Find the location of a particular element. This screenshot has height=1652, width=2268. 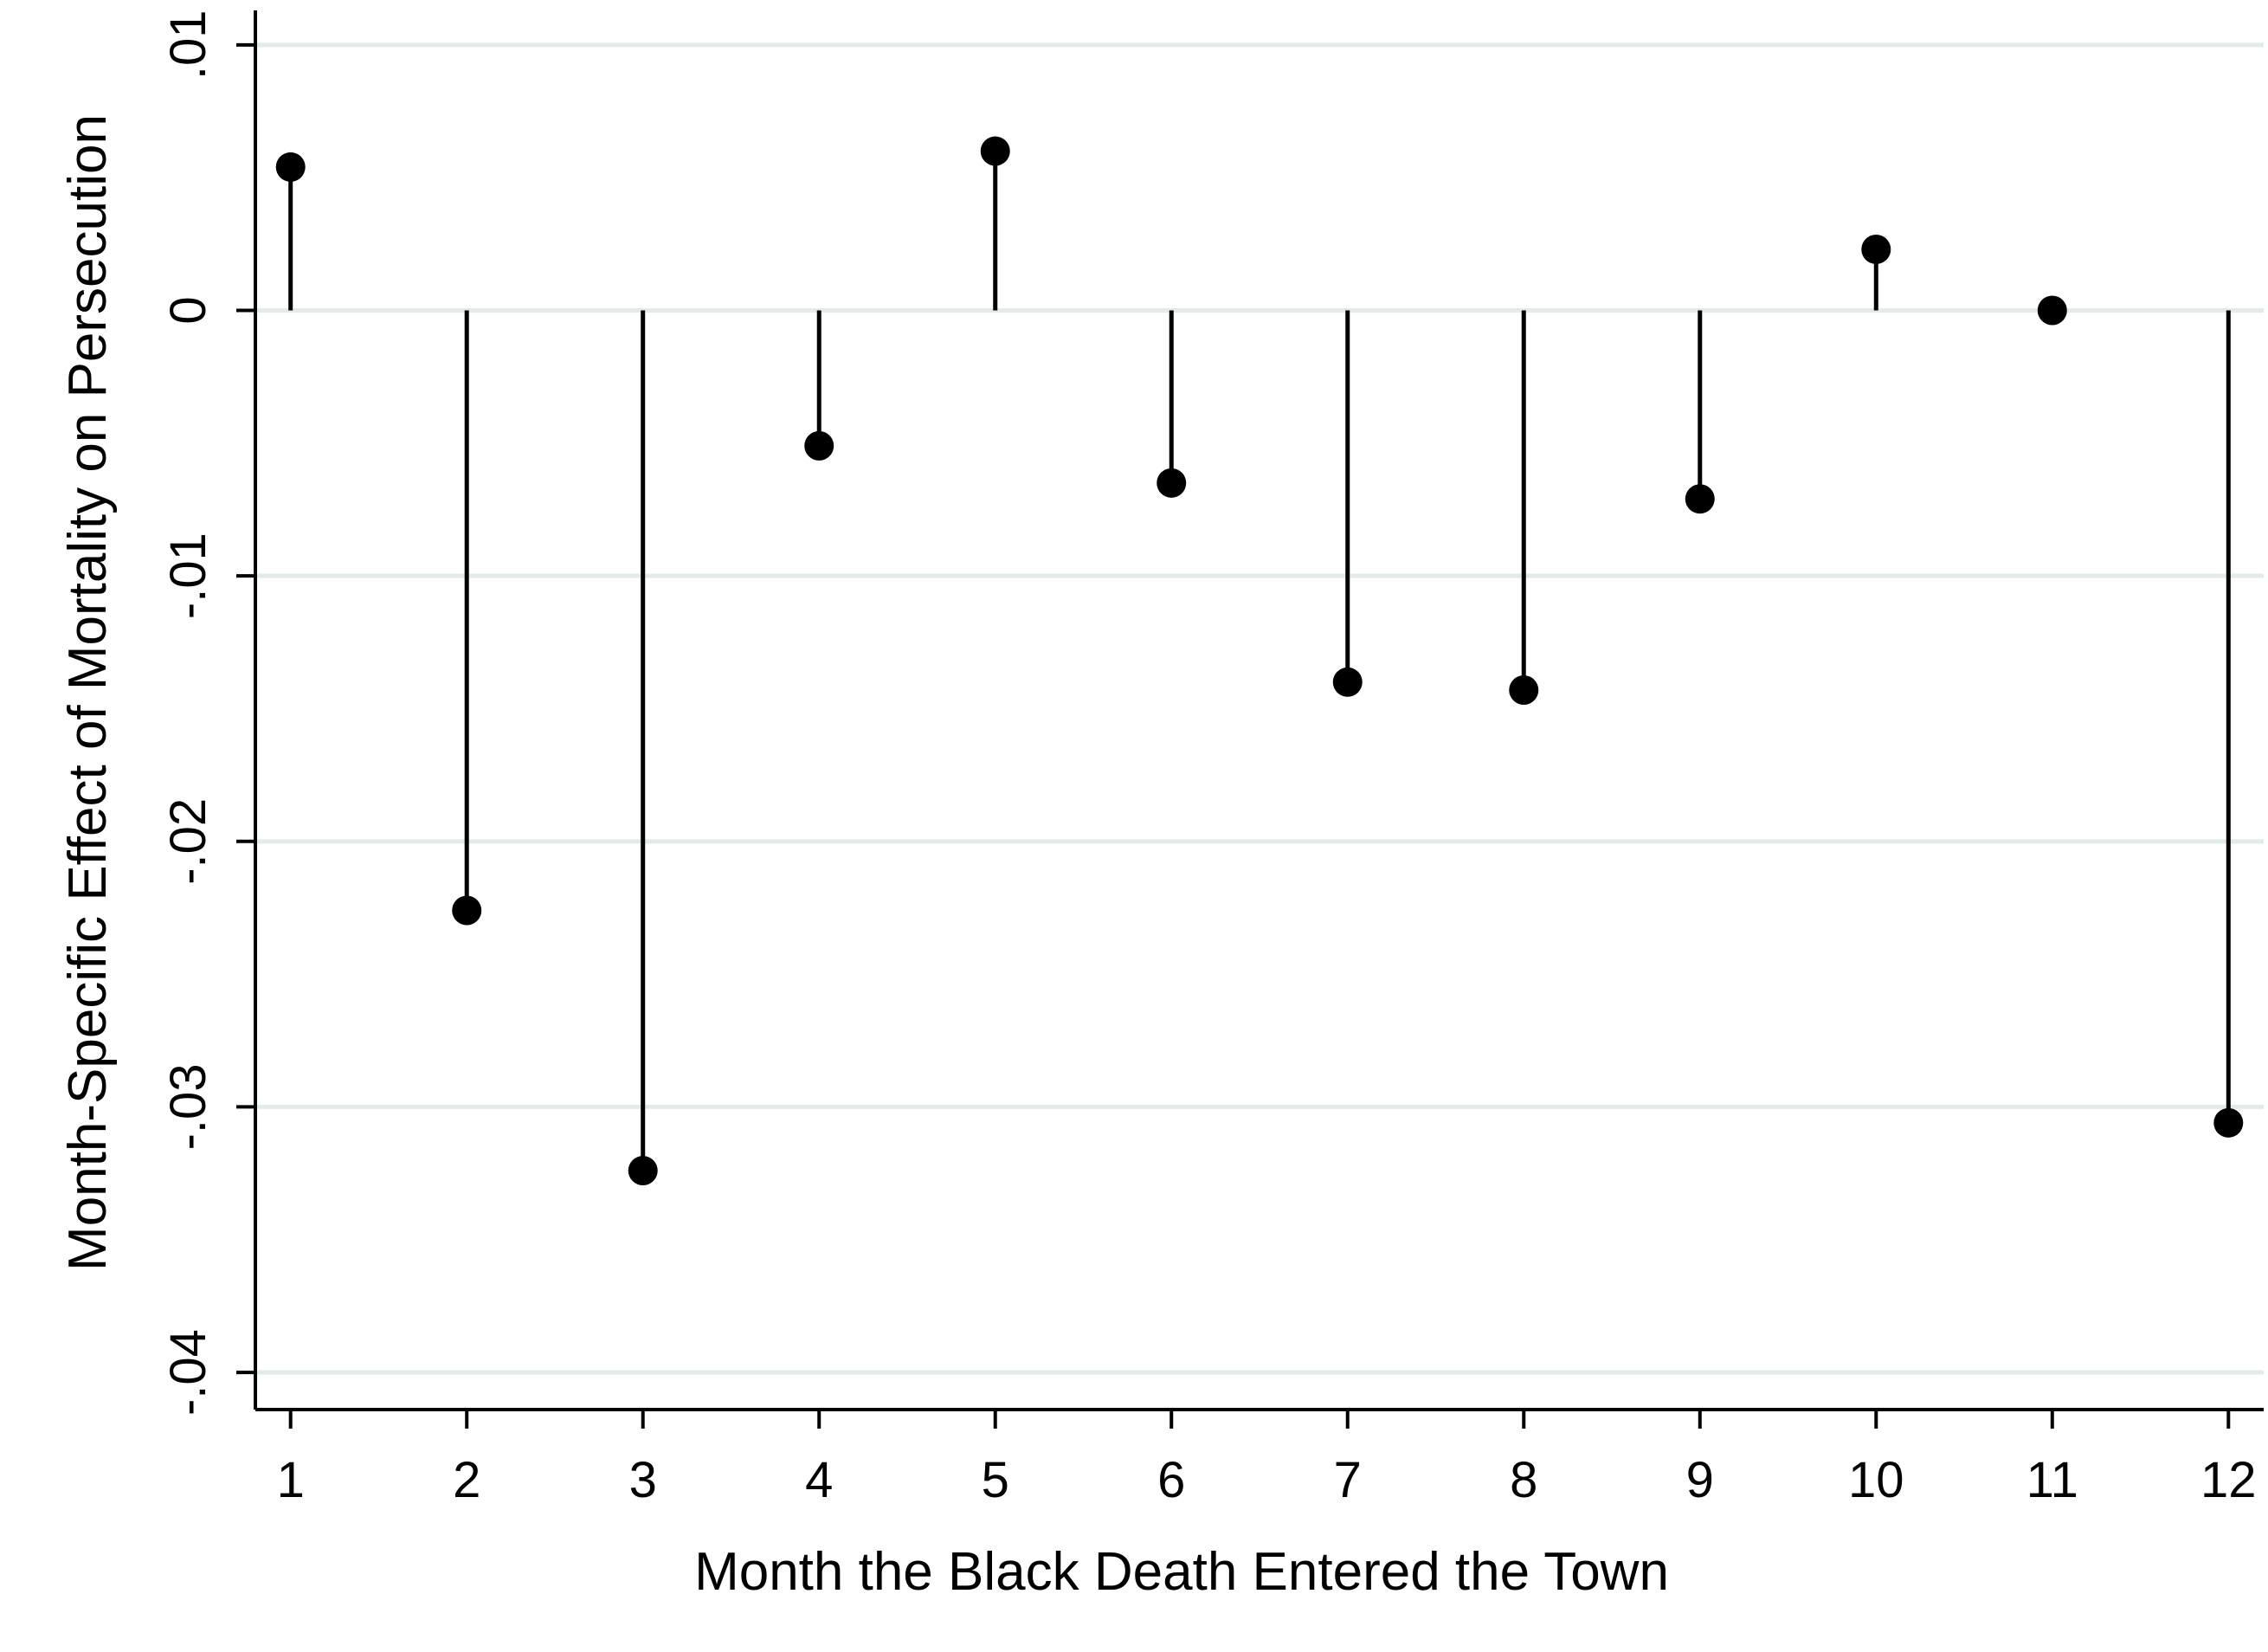

x-axis-ticks: 1 2 3 4 5 6 7 8 9 10 11 12 is located at coordinates (1267, 1459).